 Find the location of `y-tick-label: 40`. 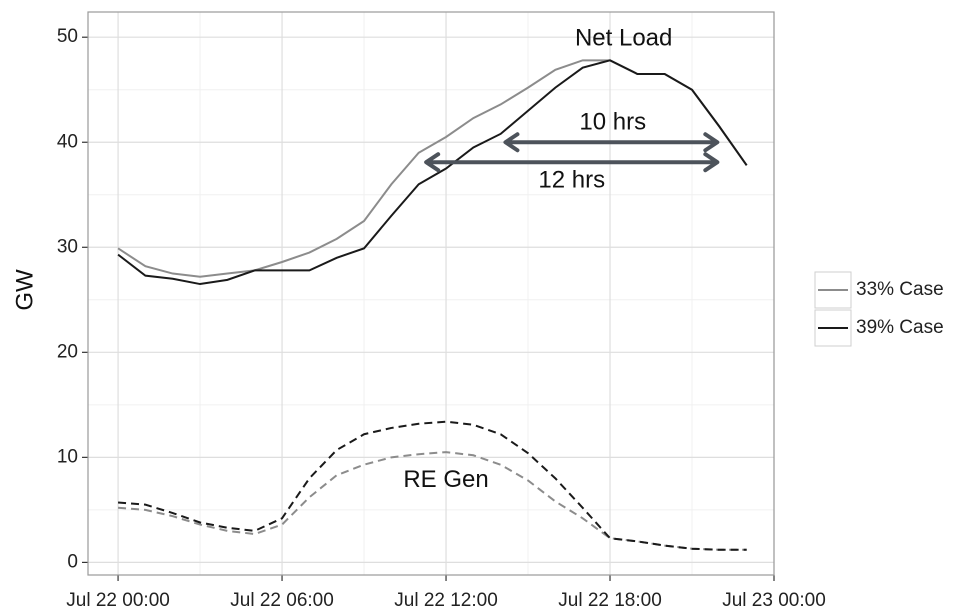

y-tick-label: 40 is located at coordinates (67, 141).